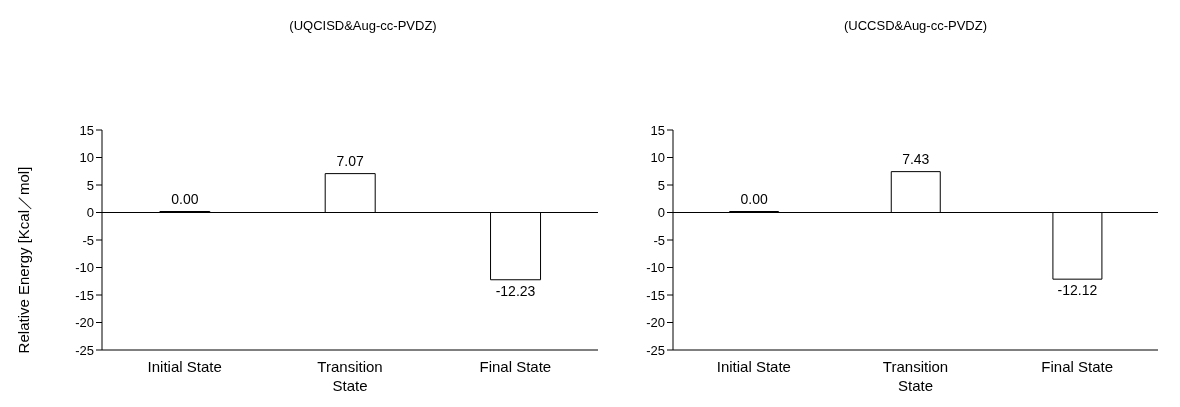 This screenshot has height=407, width=1180. I want to click on data-label: 7.43, so click(916, 158).